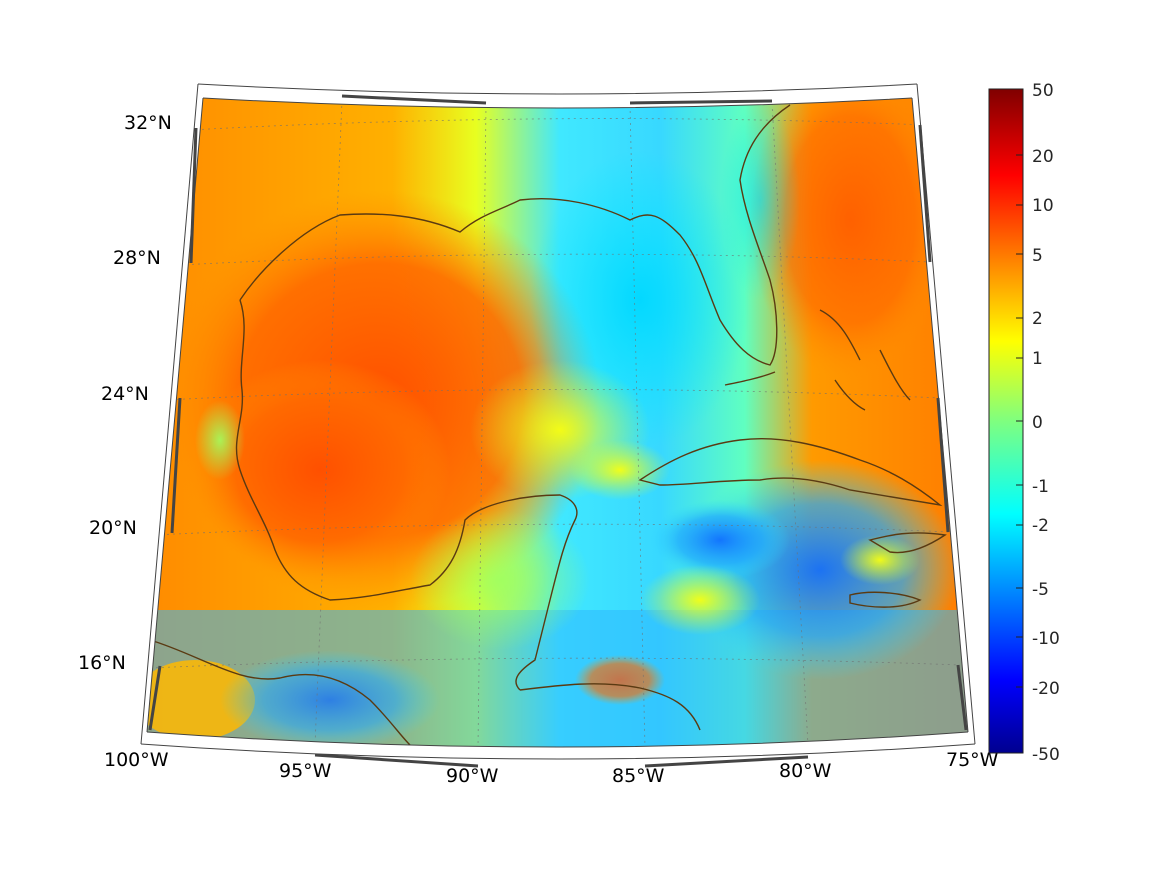 The height and width of the screenshot is (875, 1167). What do you see at coordinates (113, 528) in the screenshot?
I see `lat-tick-label: 20°N` at bounding box center [113, 528].